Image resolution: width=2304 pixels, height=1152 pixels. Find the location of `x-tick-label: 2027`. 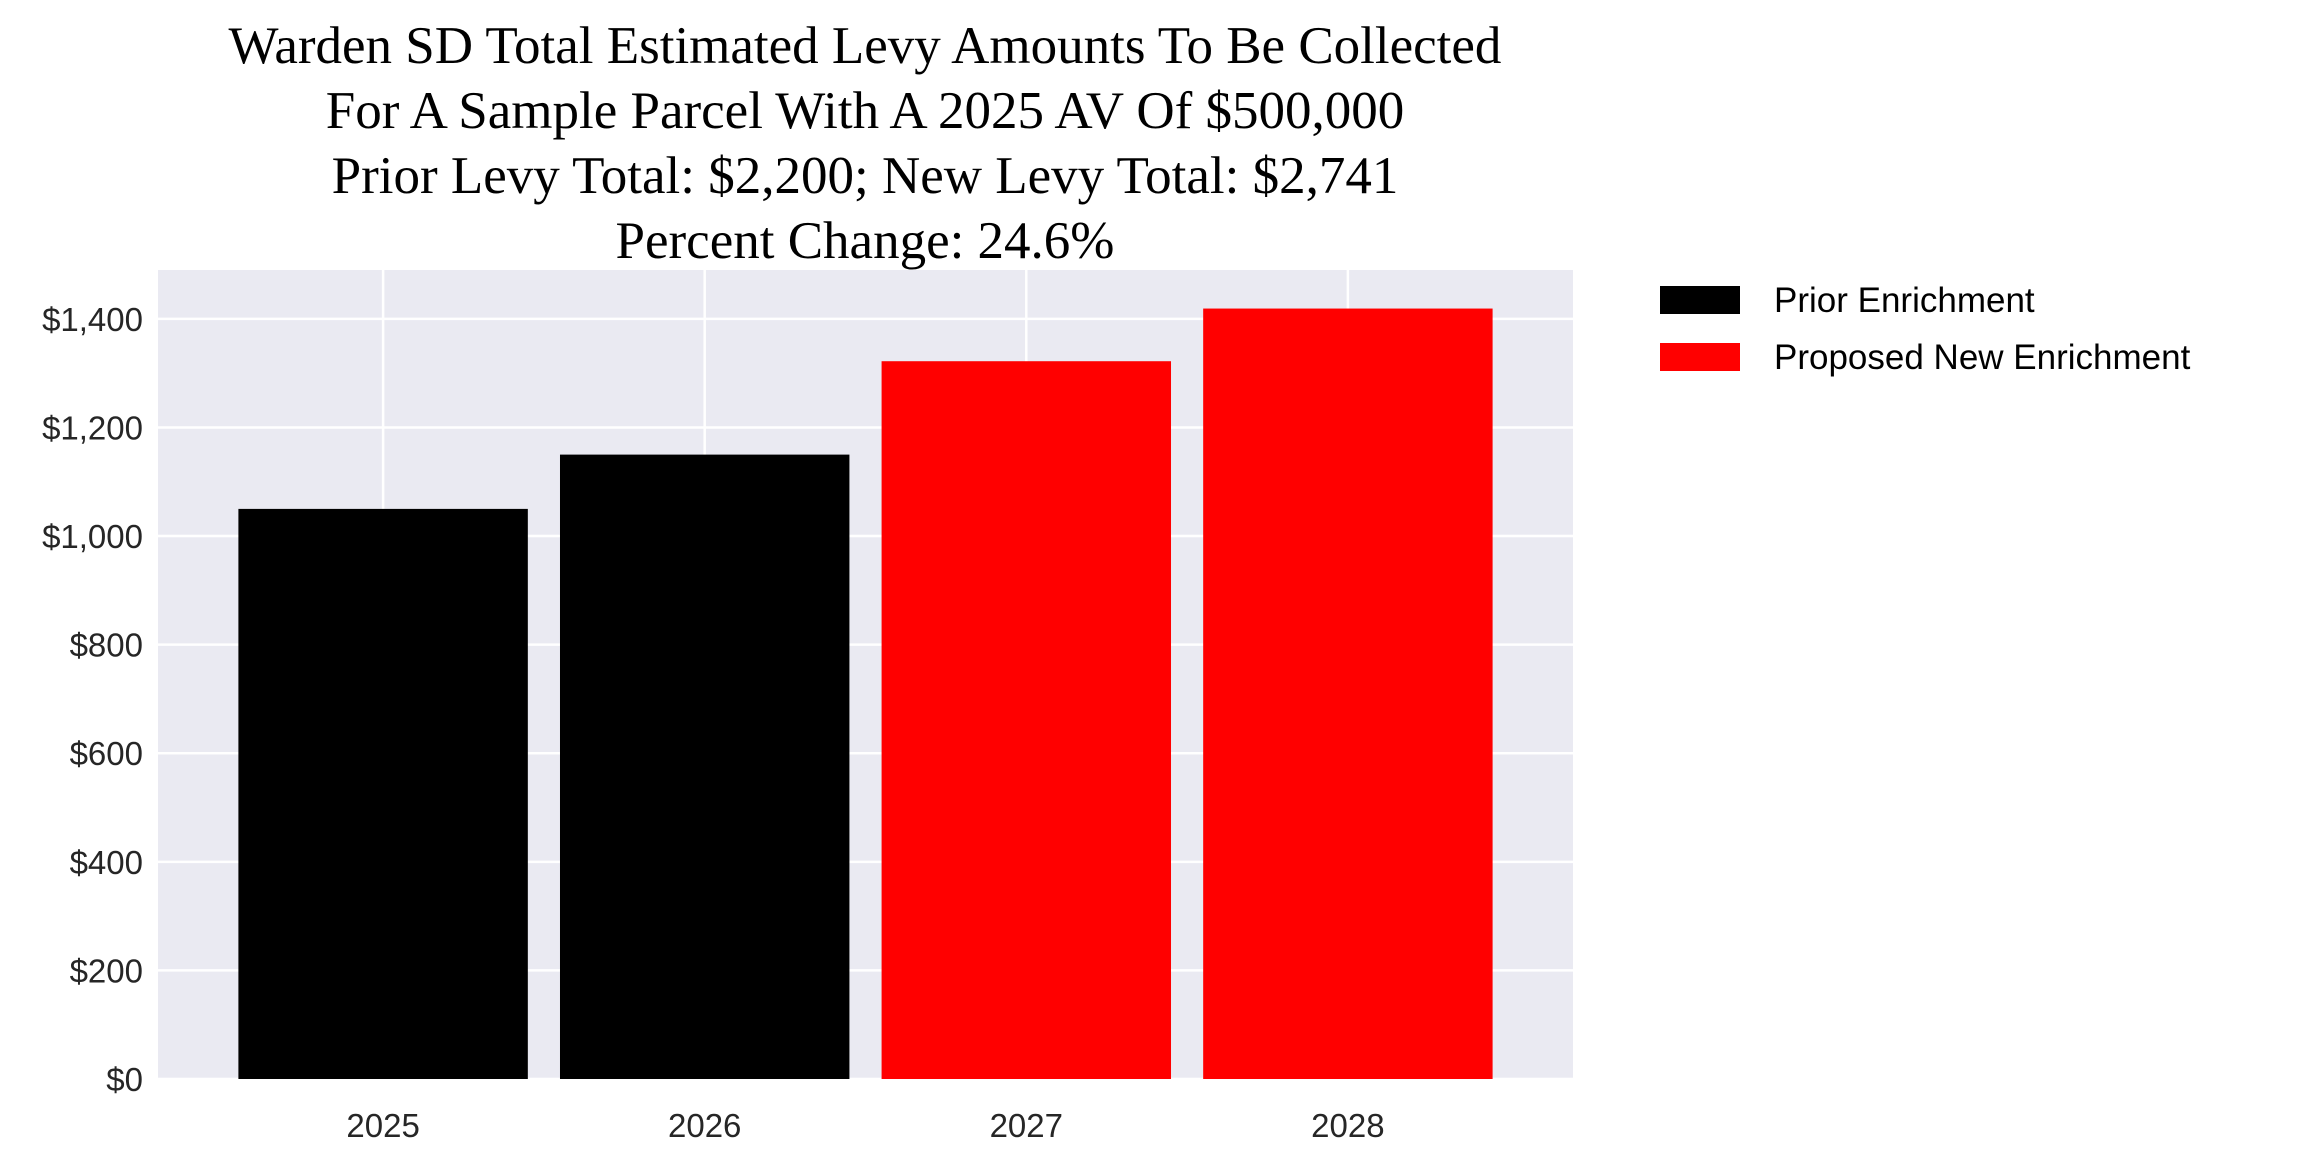

x-tick-label: 2027 is located at coordinates (1026, 1125).